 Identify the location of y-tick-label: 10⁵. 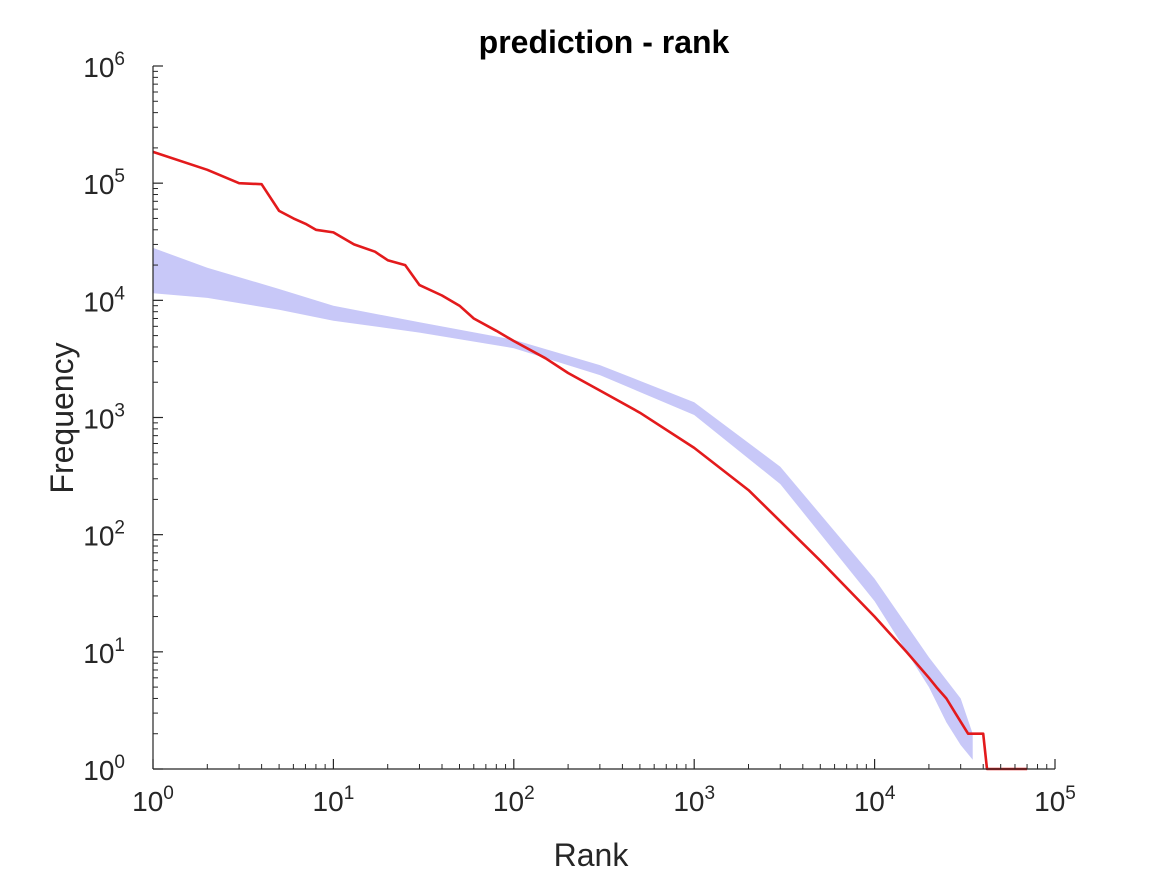
(104, 183).